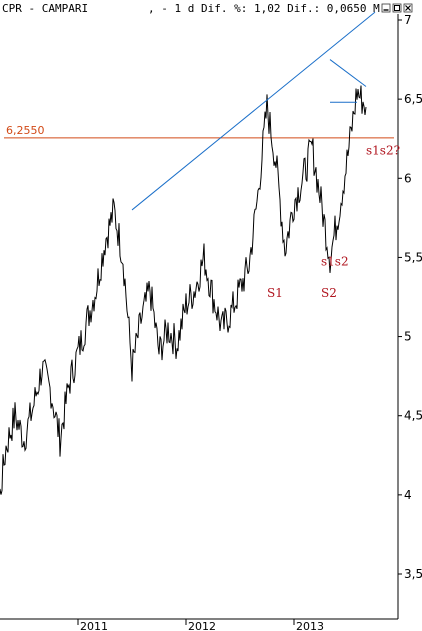 This screenshot has height=631, width=422. I want to click on y-tick-label: 4,5, so click(413, 416).